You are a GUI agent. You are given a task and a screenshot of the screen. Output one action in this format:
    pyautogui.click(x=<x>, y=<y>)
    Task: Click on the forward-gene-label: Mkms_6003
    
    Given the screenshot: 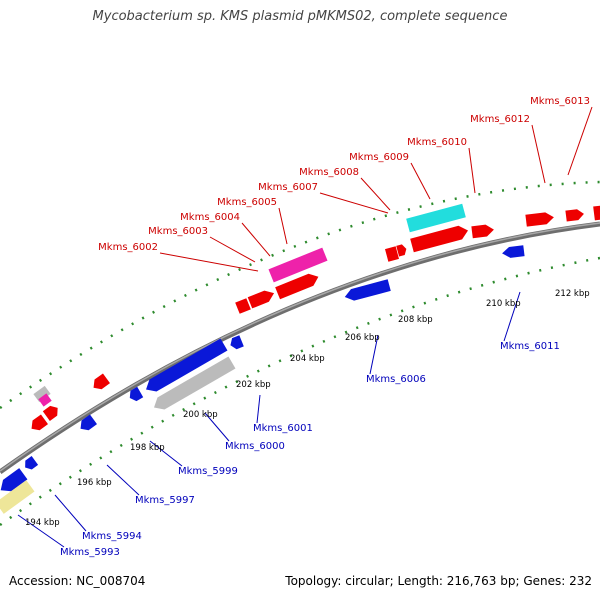 What is the action you would take?
    pyautogui.click(x=178, y=231)
    